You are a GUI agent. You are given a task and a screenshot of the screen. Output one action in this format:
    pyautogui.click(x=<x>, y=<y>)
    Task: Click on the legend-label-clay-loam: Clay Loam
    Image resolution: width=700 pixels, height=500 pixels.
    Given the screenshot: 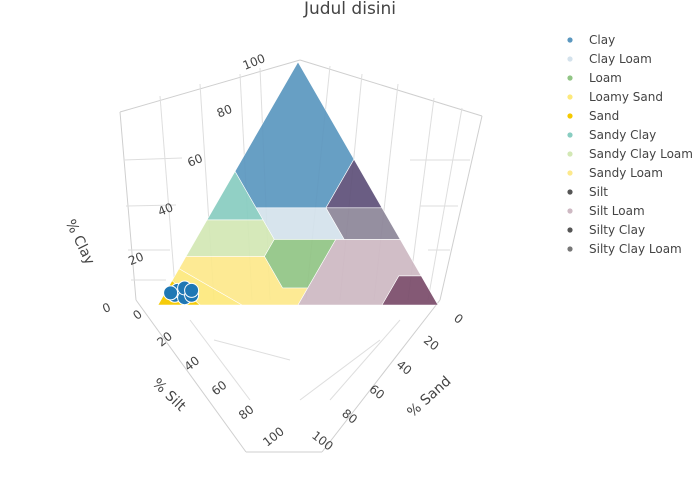 What is the action you would take?
    pyautogui.click(x=620, y=59)
    